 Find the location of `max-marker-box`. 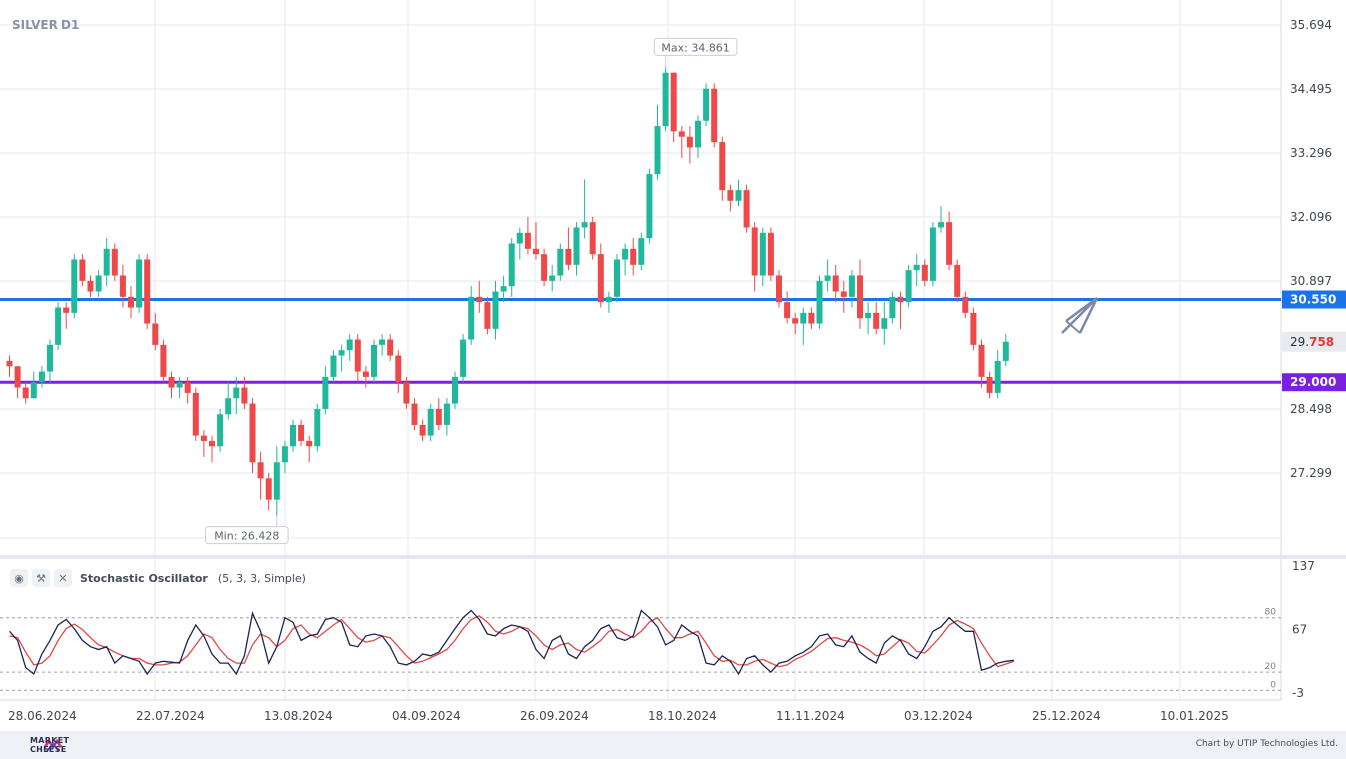

max-marker-box is located at coordinates (695, 46).